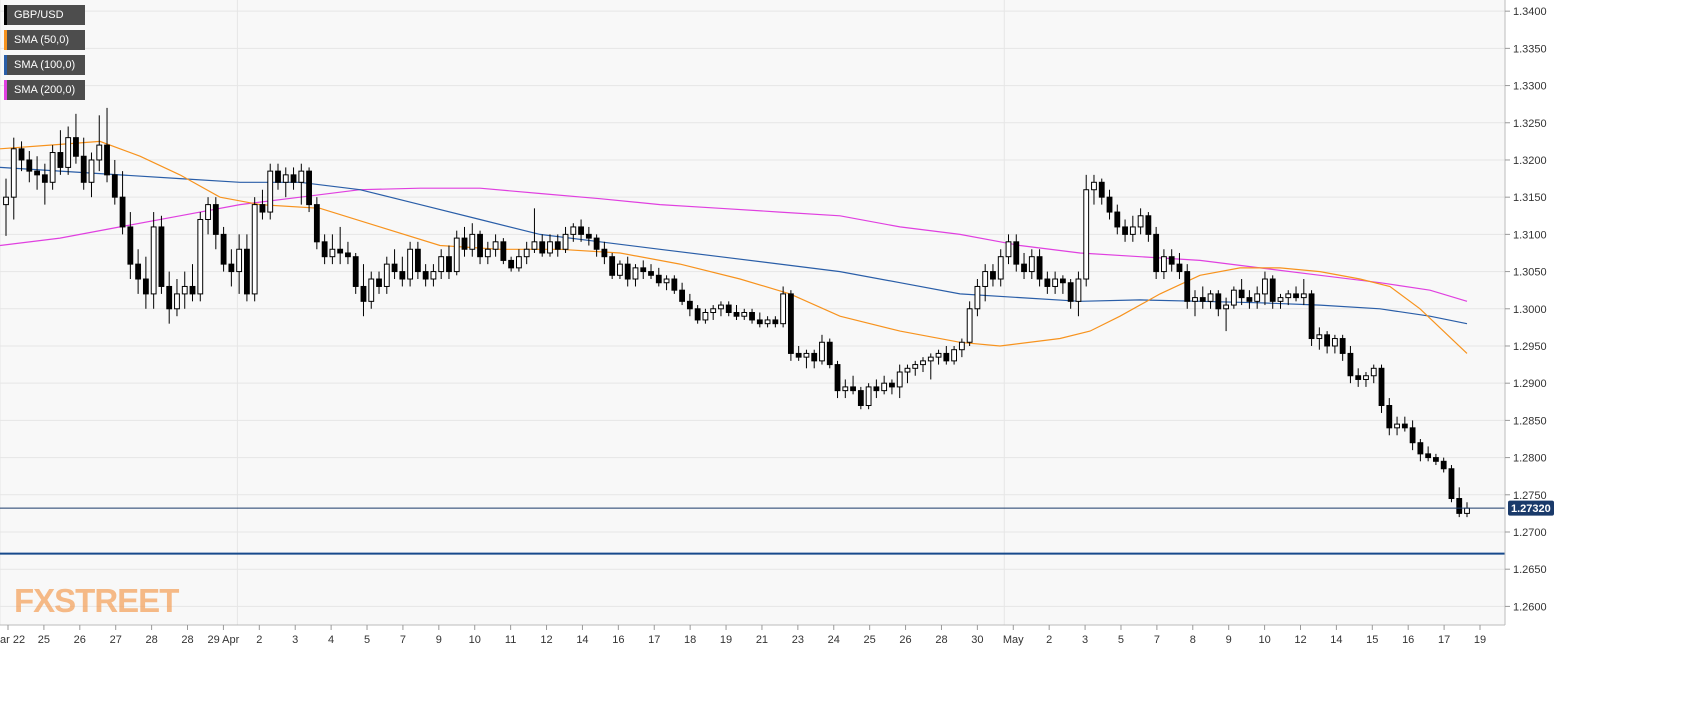 The image size is (1707, 712). Describe the element at coordinates (510, 640) in the screenshot. I see `x-tick-label: 11` at that location.